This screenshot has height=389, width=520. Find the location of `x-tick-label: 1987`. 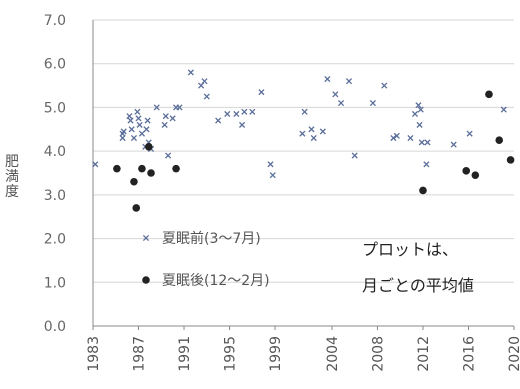

x-tick-label: 1987 is located at coordinates (140, 354).